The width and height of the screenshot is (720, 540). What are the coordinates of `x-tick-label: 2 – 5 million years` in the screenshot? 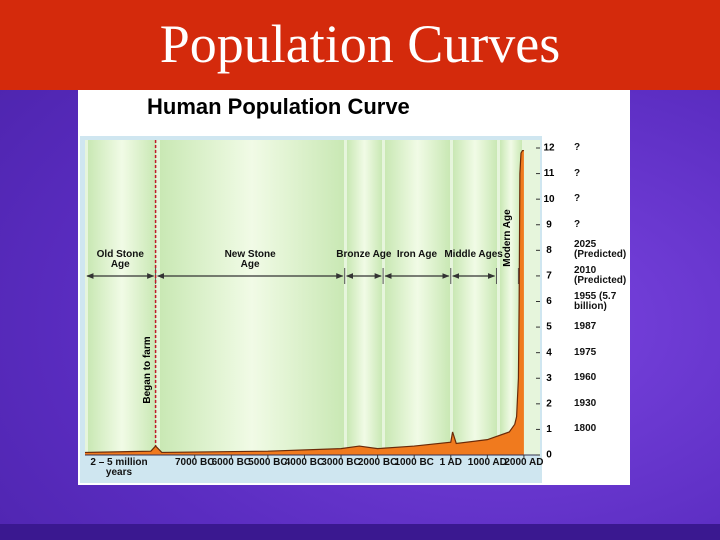 It's located at (119, 467).